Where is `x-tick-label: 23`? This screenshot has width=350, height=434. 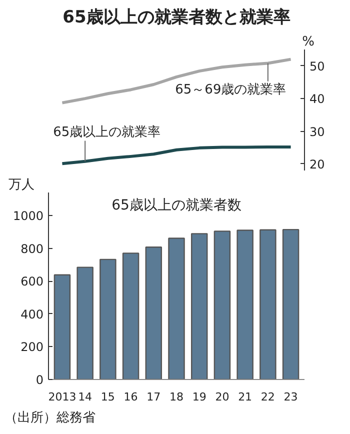
x-tick-label: 23 is located at coordinates (291, 397).